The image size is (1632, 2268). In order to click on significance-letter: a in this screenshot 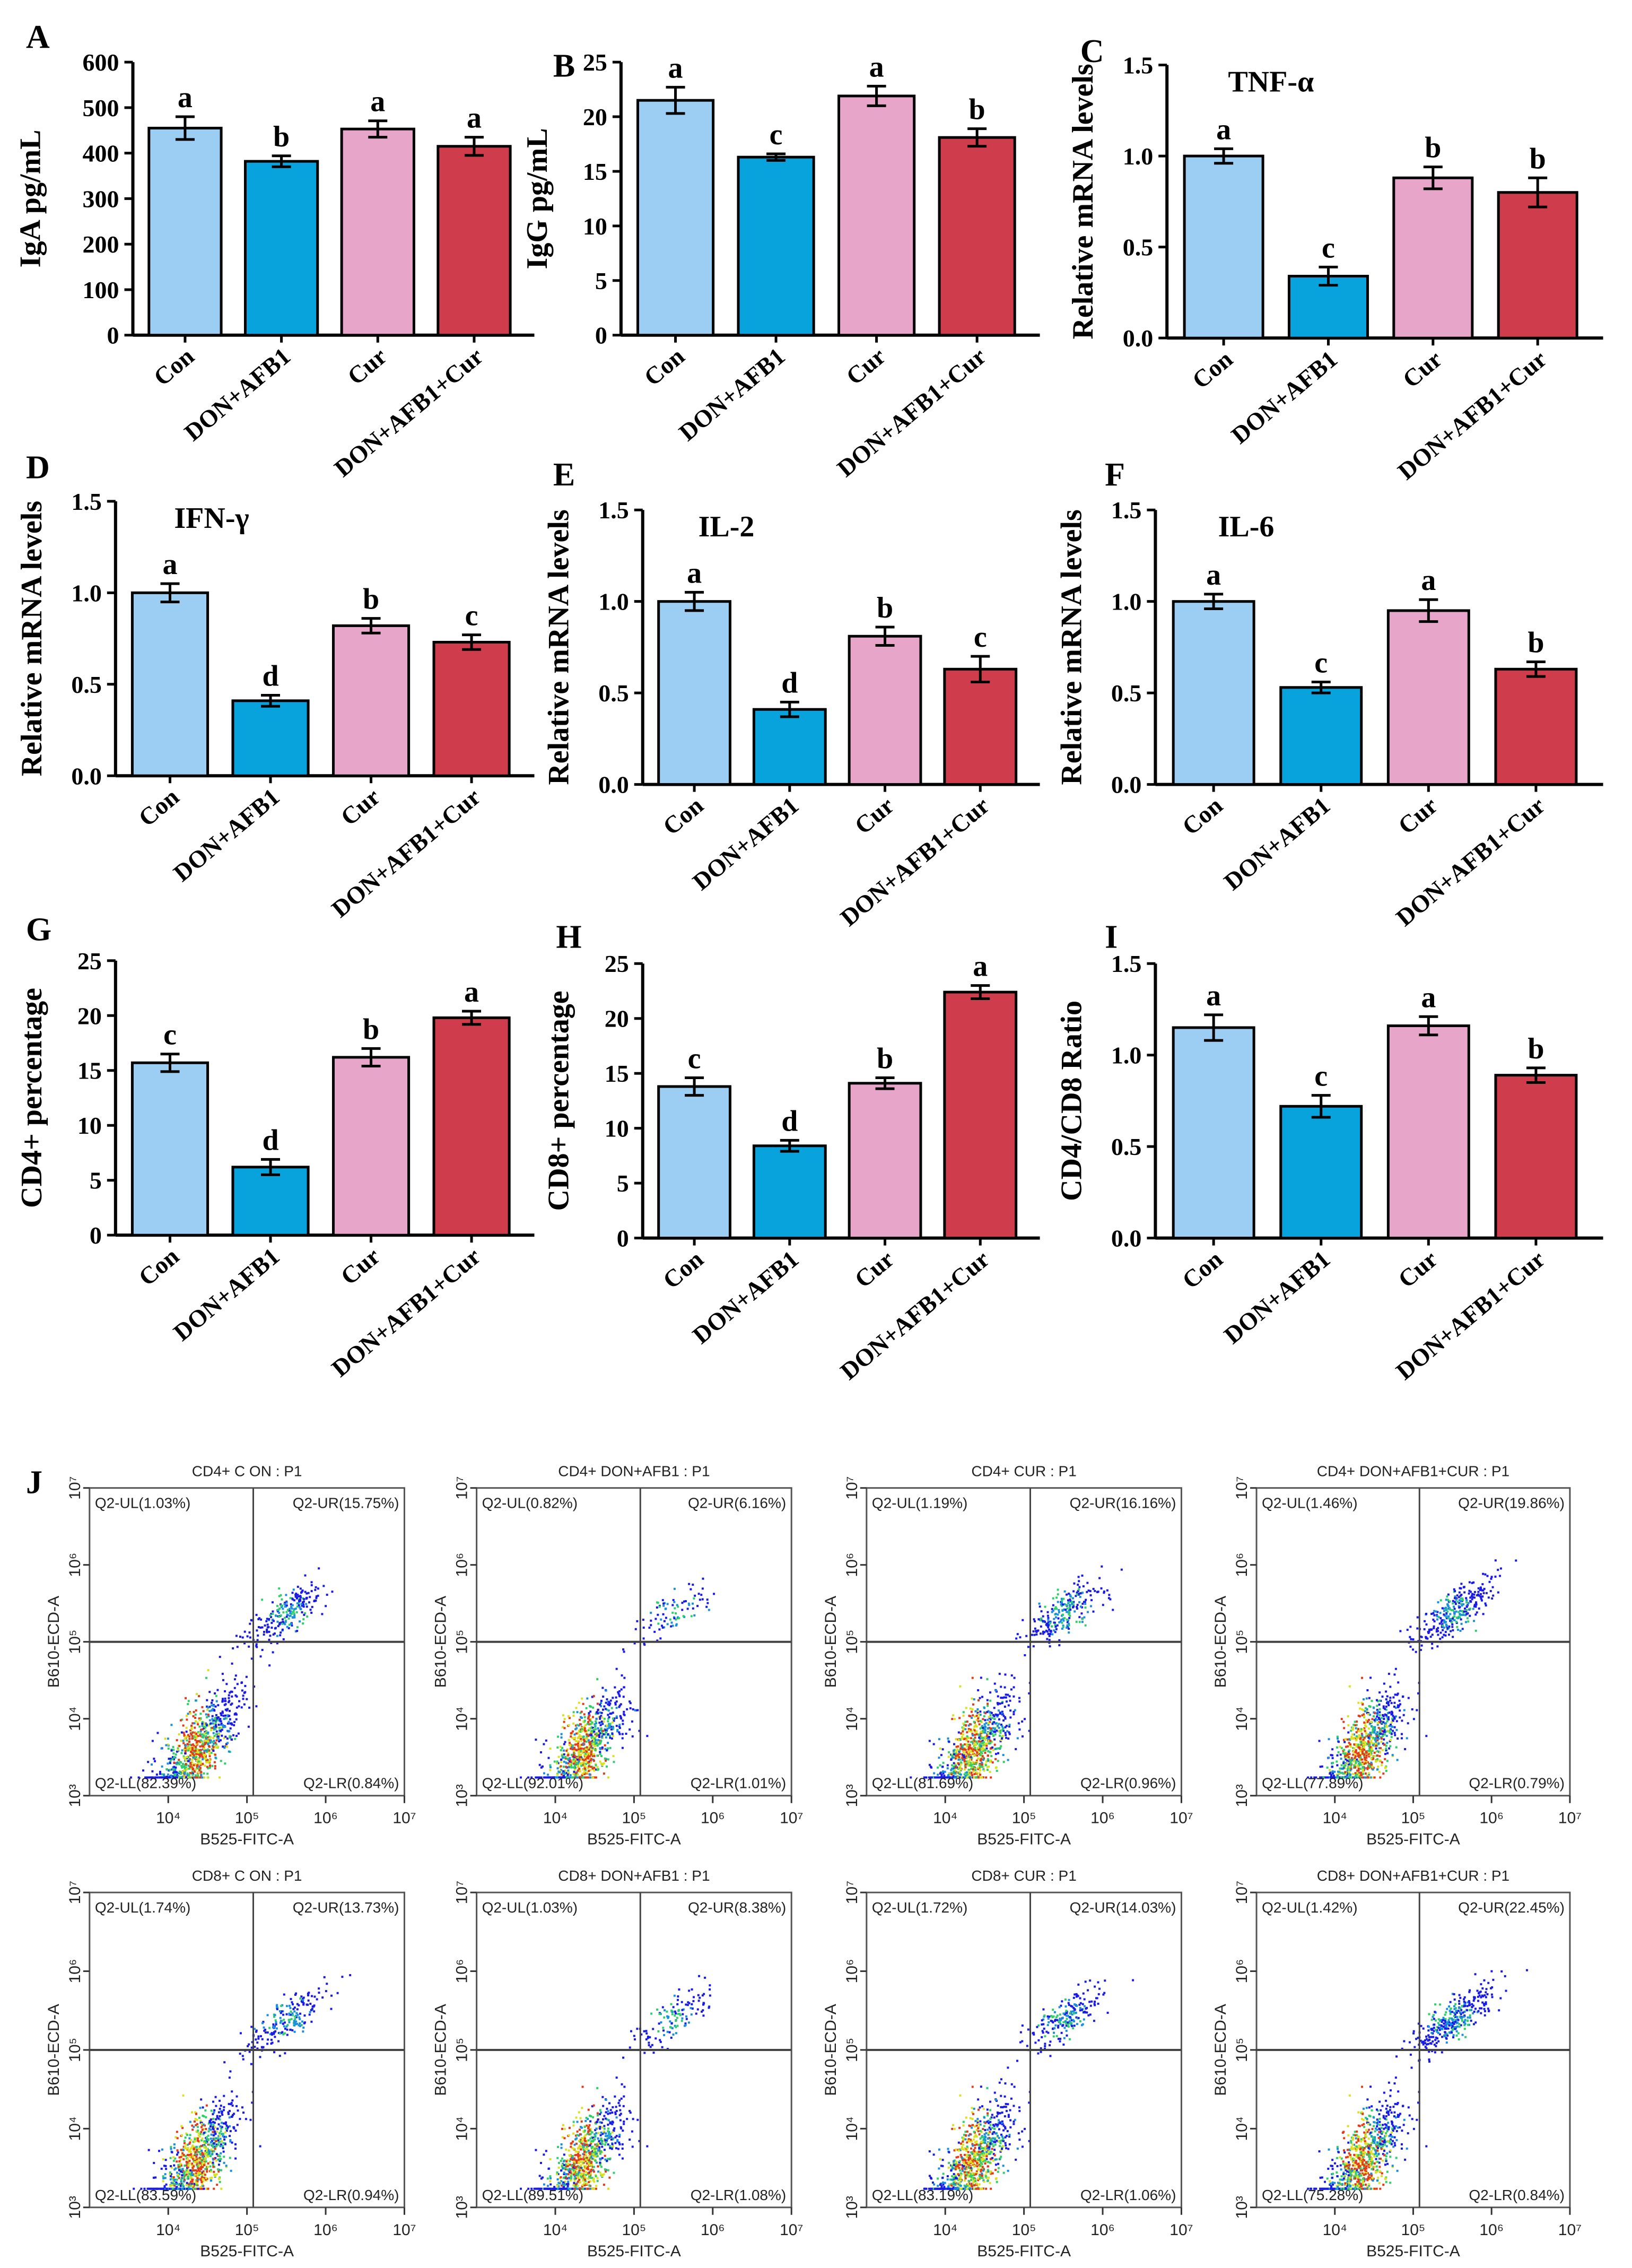, I will do `click(471, 993)`.